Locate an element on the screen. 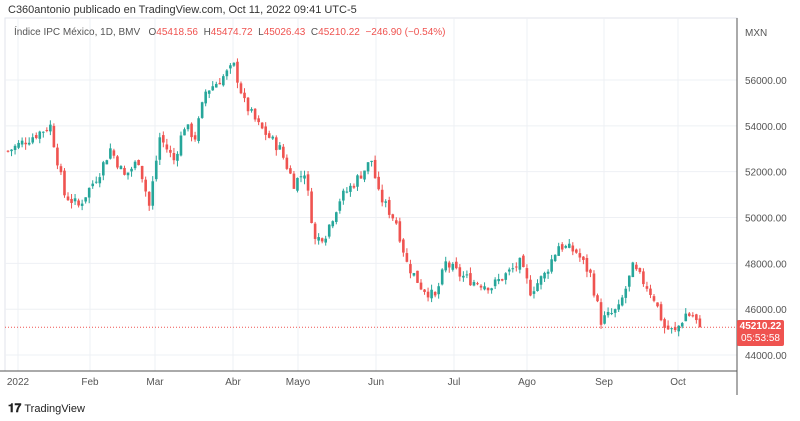 The width and height of the screenshot is (800, 421). bar-countdown: 05:53:58 is located at coordinates (760, 338).